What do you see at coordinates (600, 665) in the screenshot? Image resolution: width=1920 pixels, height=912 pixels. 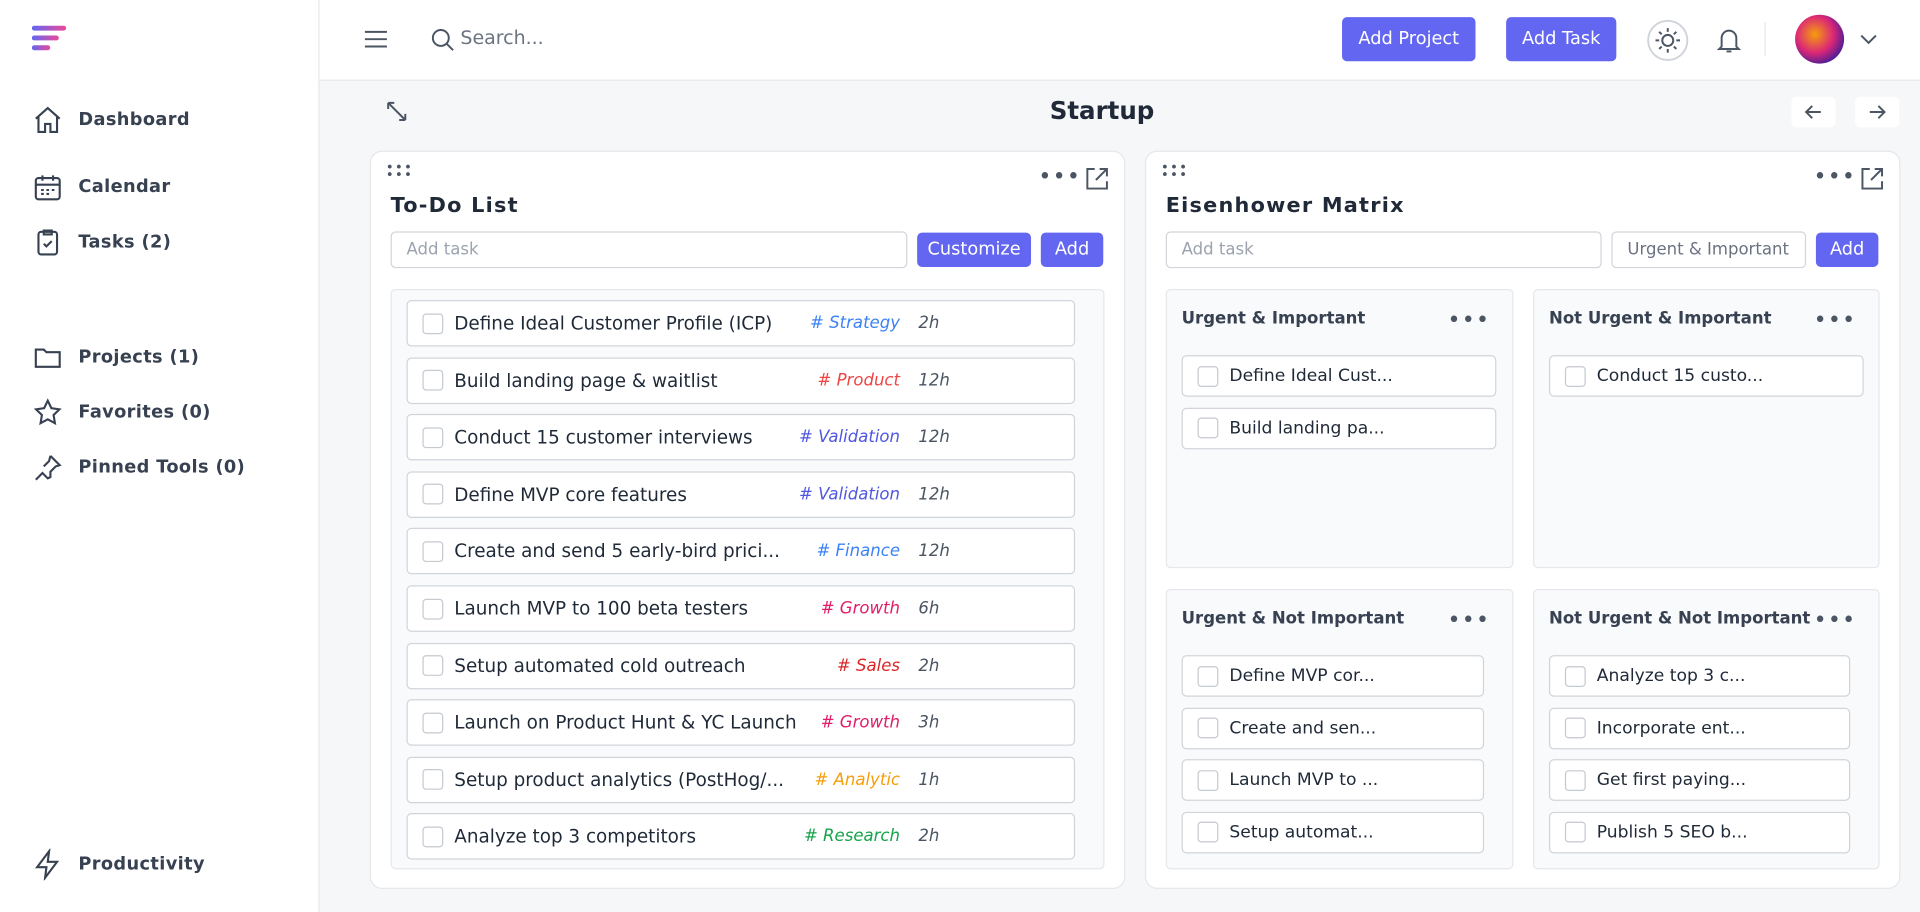 I see `task-title: Setup automated cold outreach` at bounding box center [600, 665].